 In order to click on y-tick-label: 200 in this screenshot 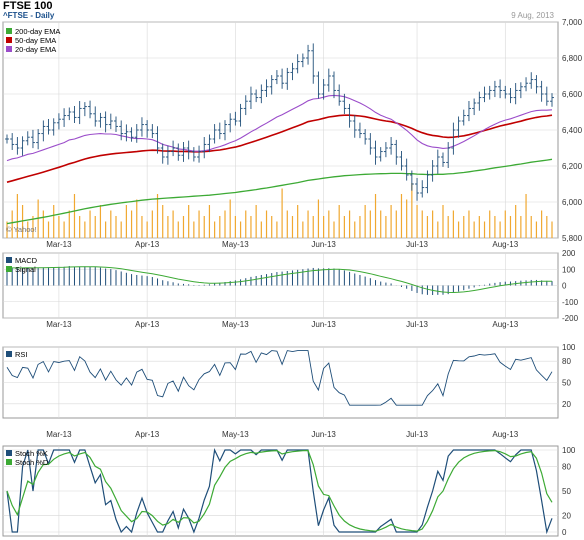, I will do `click(569, 253)`.